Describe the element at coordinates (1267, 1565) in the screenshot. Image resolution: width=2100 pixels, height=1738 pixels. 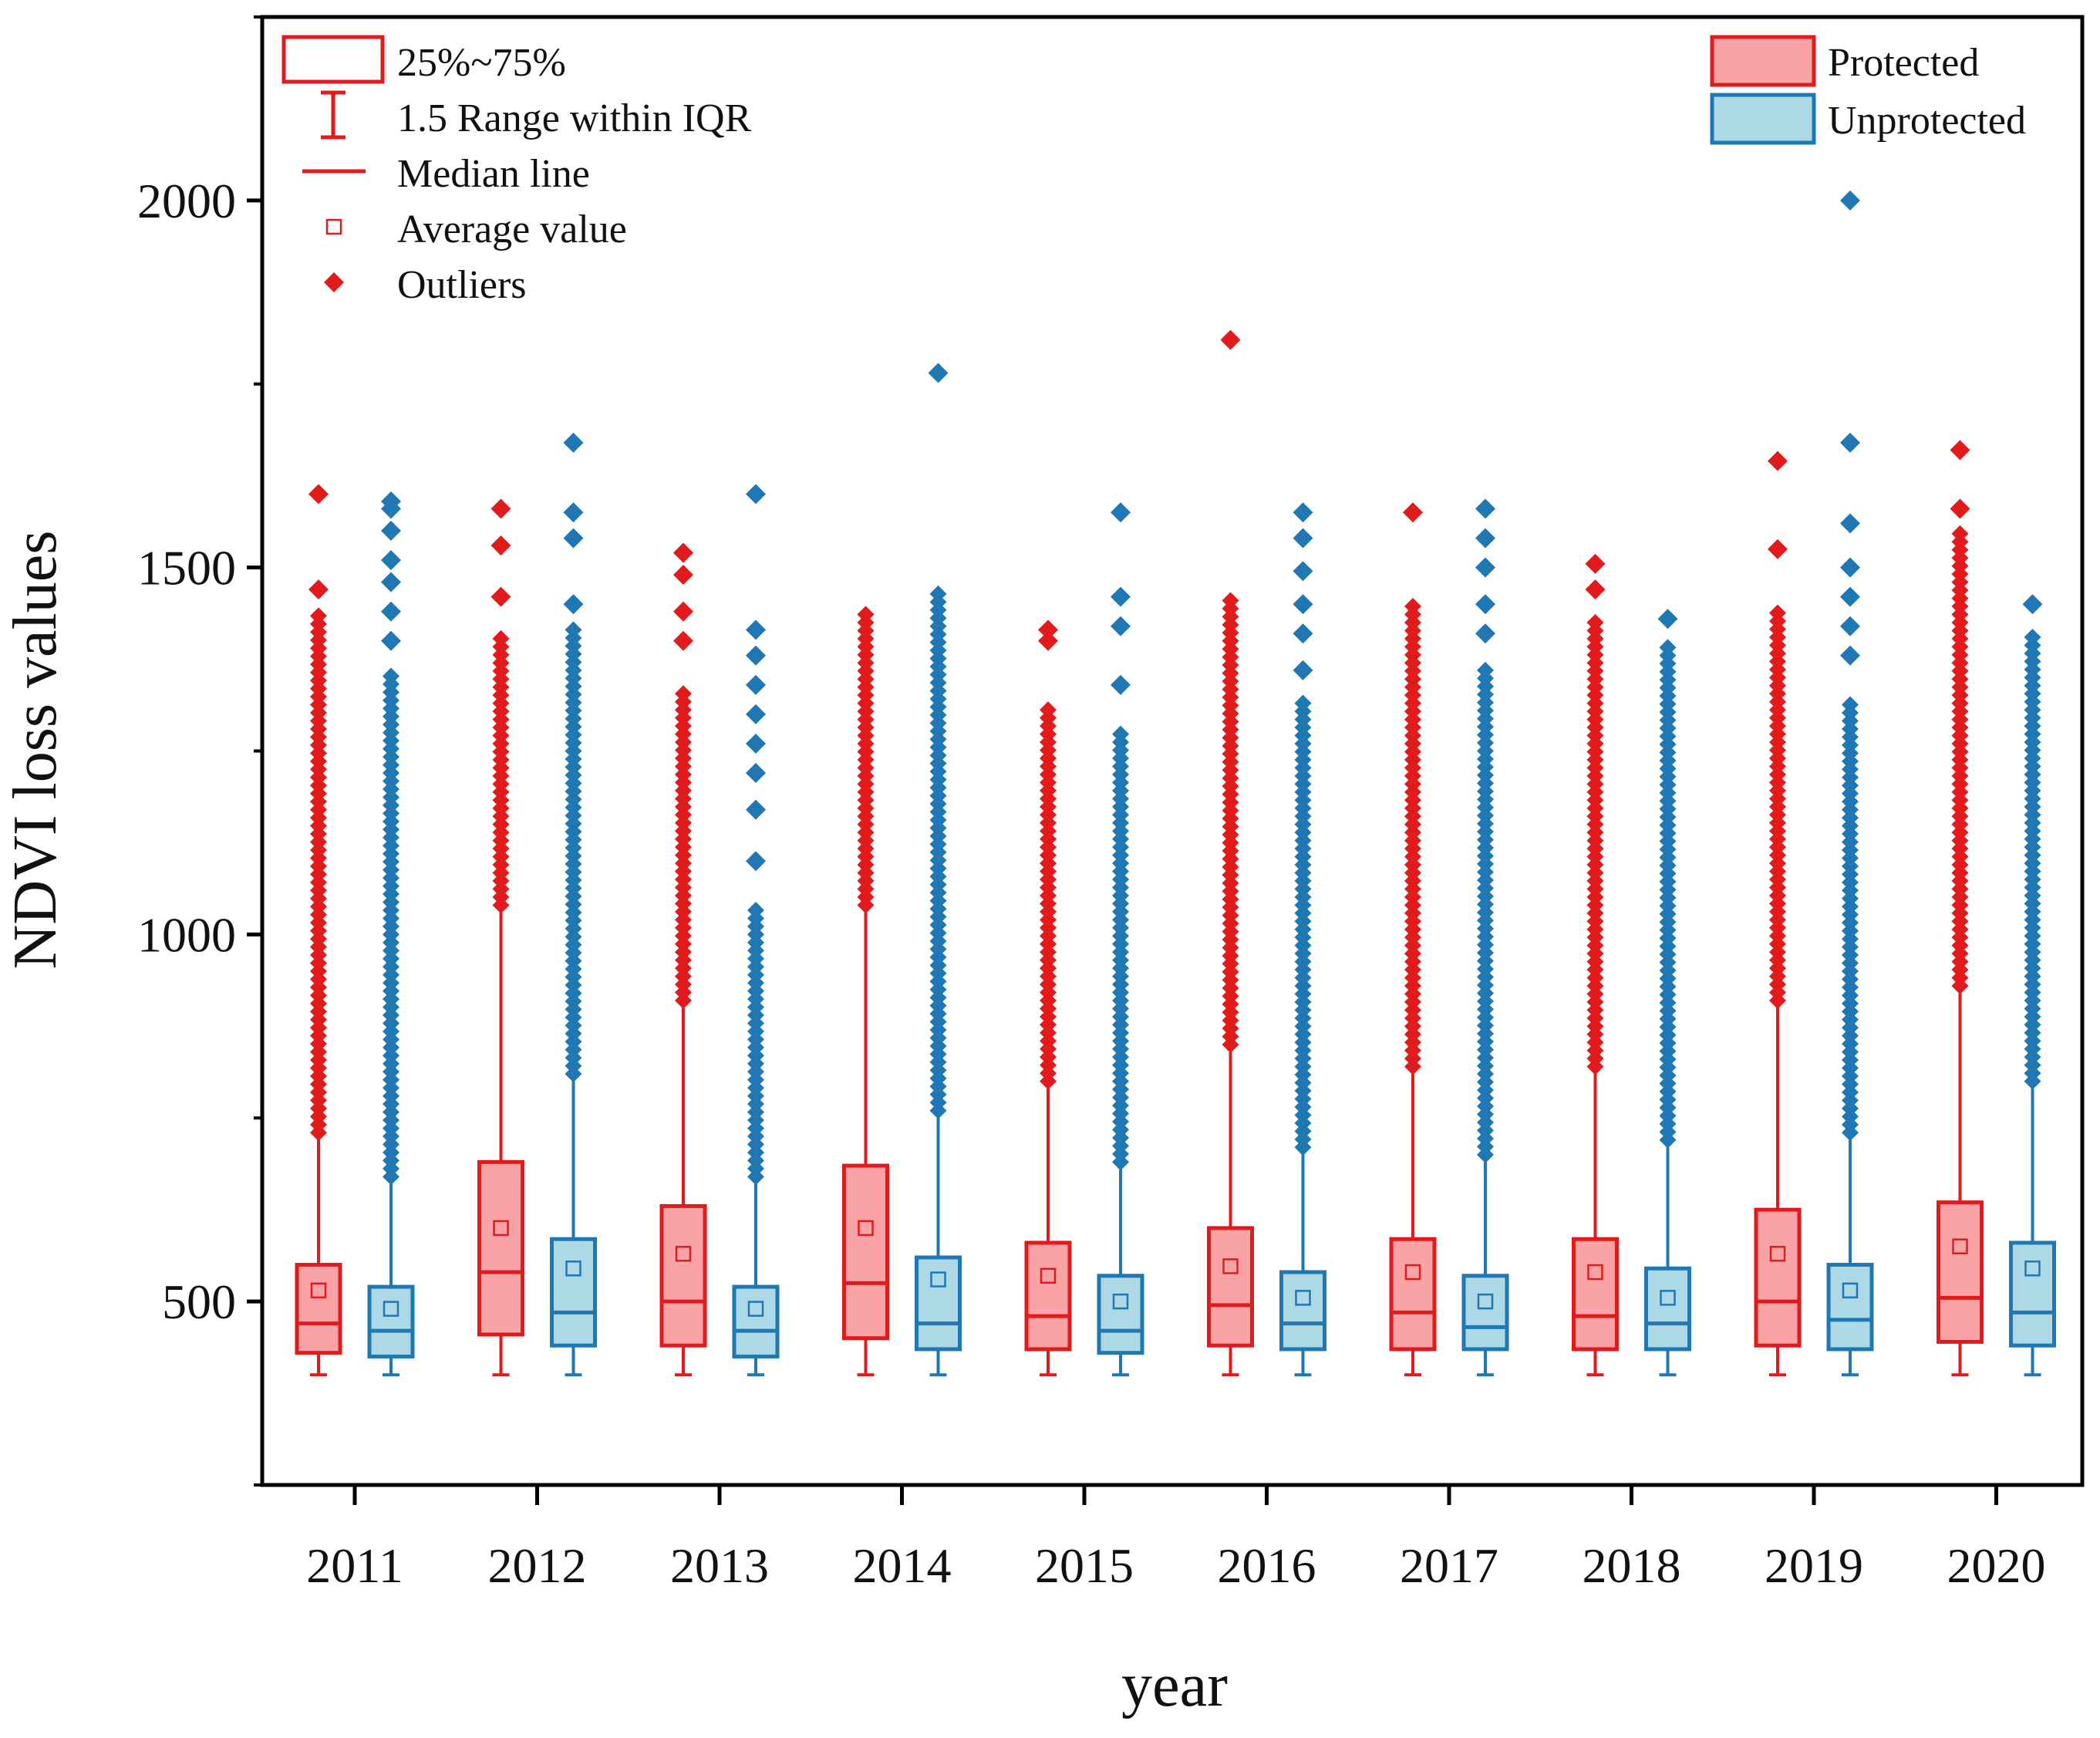
I see `x-tick-label: 2016` at that location.